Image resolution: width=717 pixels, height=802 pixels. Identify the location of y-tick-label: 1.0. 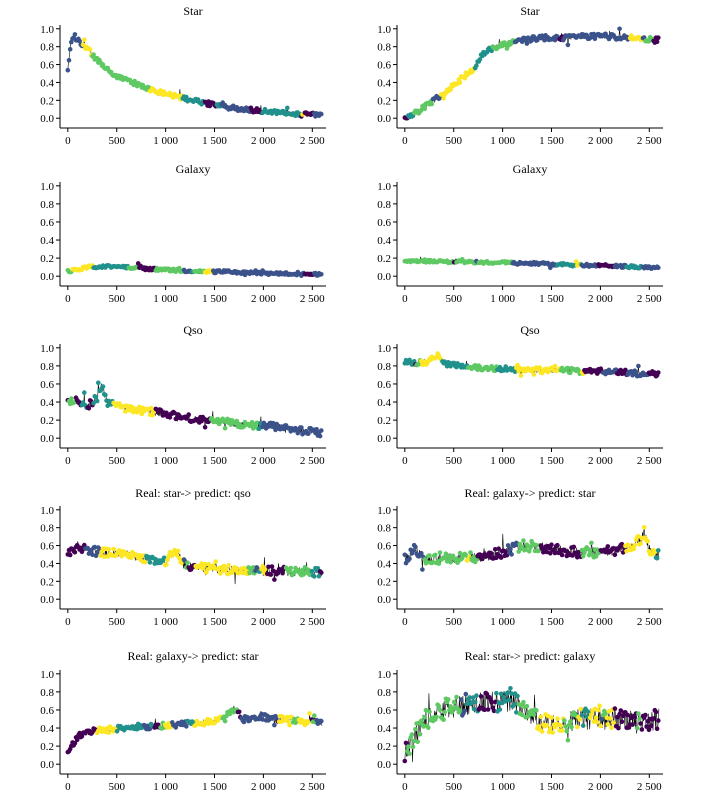
(47, 187).